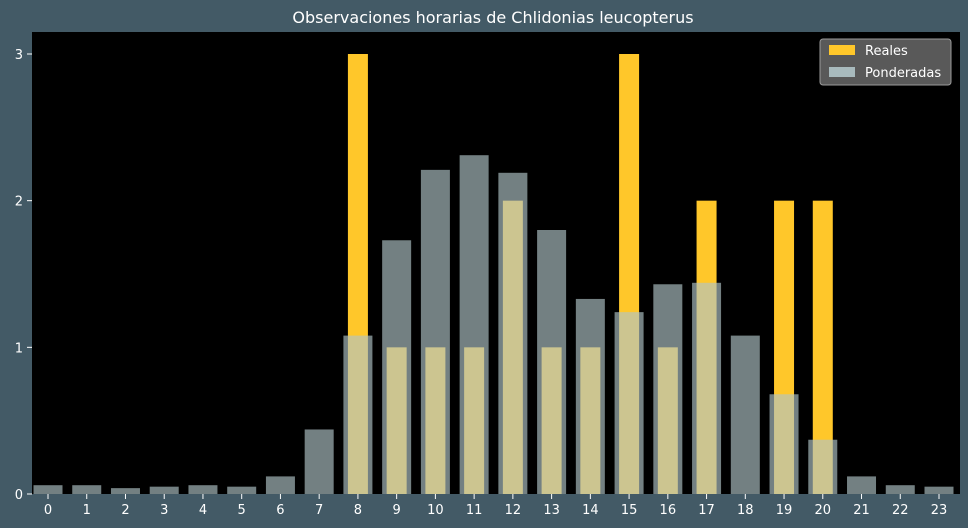 The image size is (968, 528). I want to click on legend-swatch-reales, so click(842, 50).